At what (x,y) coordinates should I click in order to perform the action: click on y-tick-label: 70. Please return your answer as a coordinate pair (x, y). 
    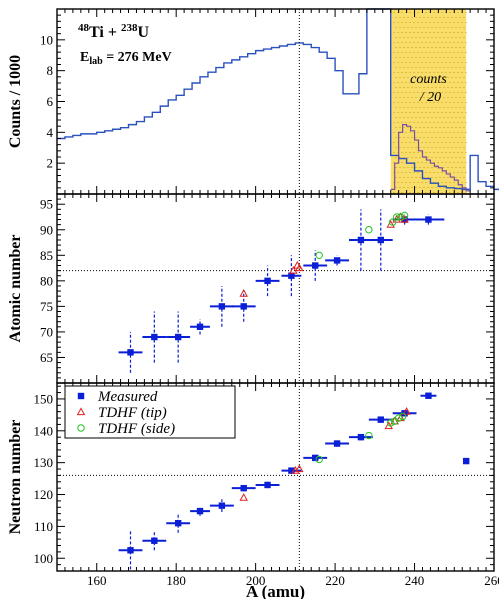
    Looking at the image, I should click on (46, 331).